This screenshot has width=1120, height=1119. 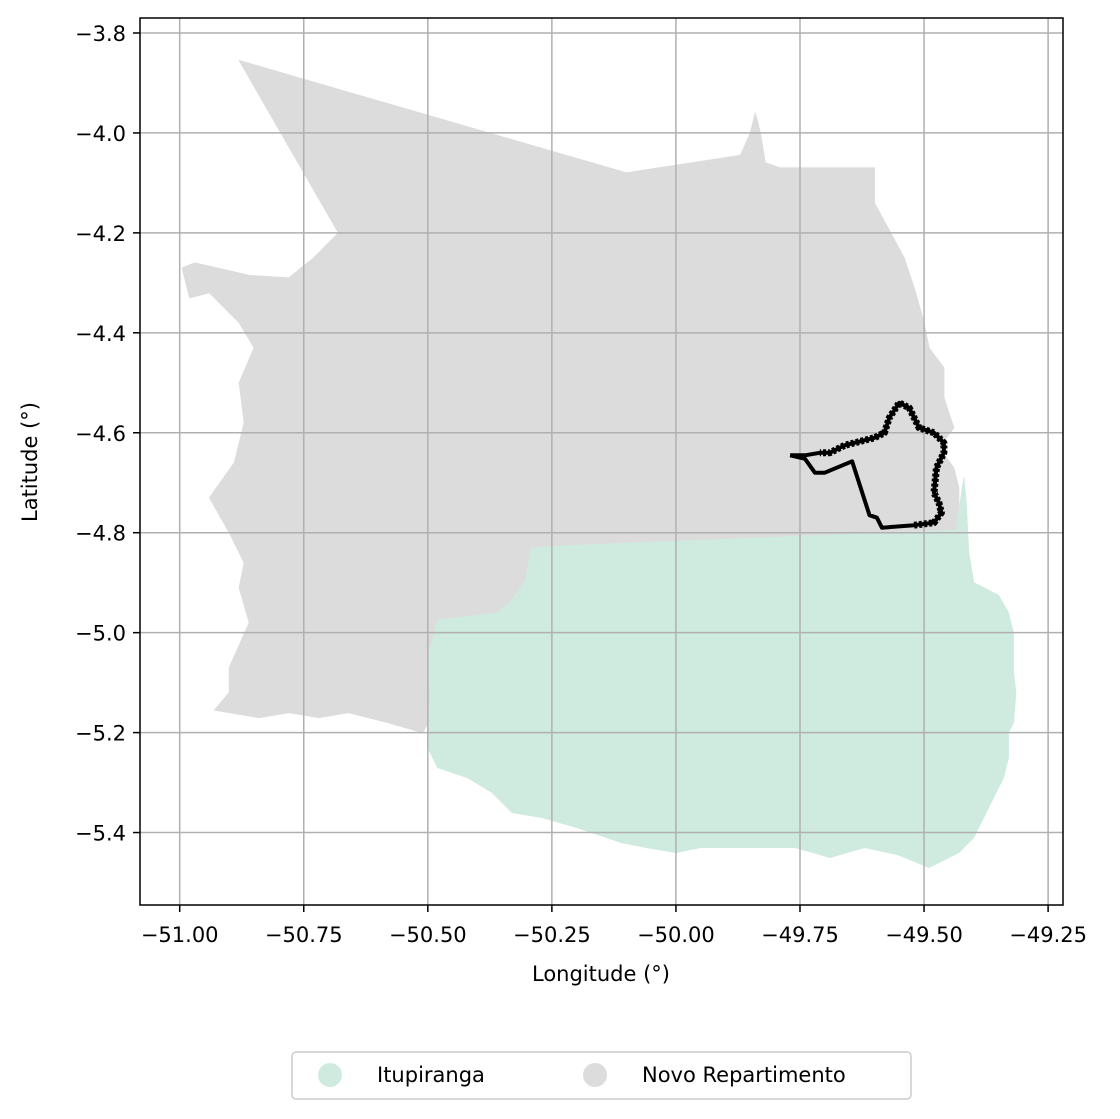 What do you see at coordinates (180, 935) in the screenshot?
I see `x-tick-label: −51.00` at bounding box center [180, 935].